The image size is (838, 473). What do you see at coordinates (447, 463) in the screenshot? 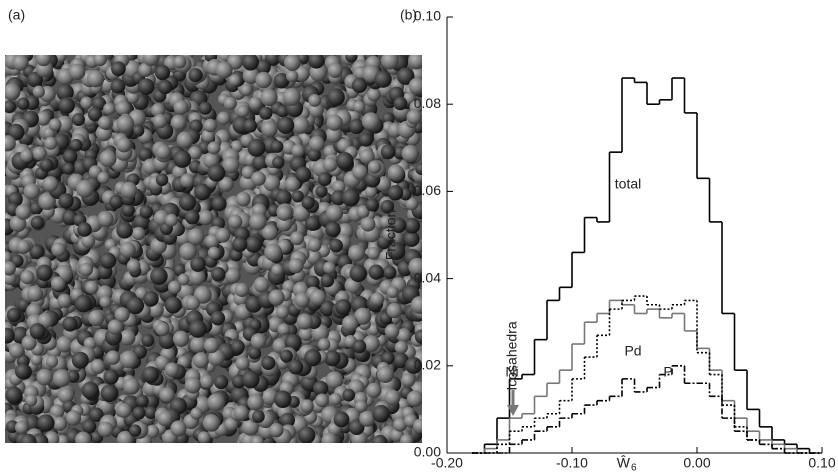
I see `x-tick-label: -0.20` at bounding box center [447, 463].